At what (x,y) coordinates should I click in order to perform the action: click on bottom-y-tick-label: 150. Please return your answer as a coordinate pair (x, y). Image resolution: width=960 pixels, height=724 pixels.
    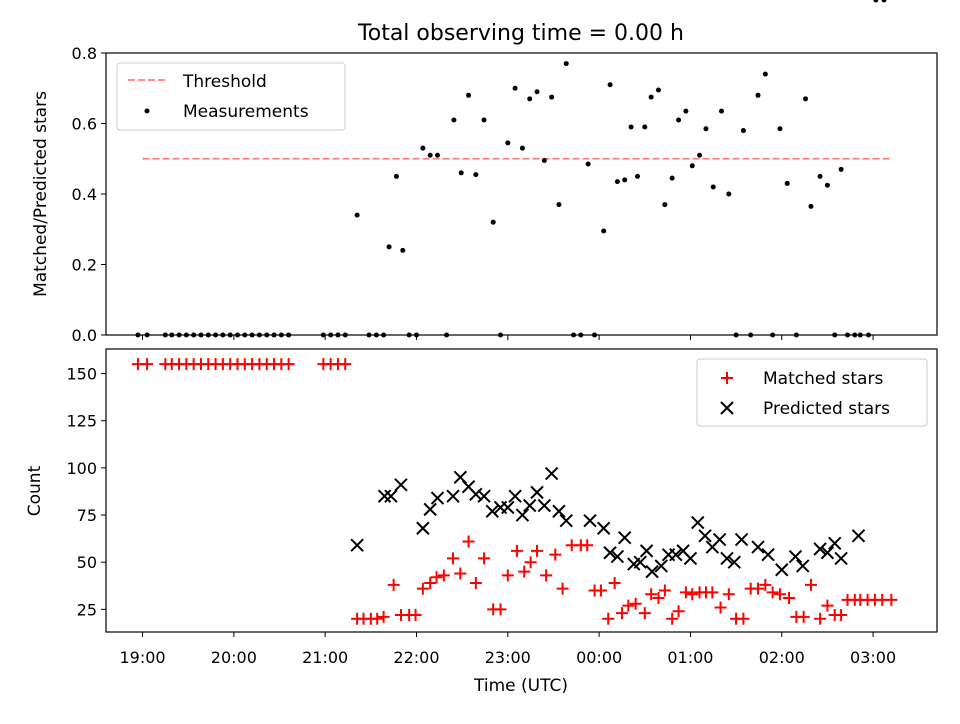
    Looking at the image, I should click on (81, 374).